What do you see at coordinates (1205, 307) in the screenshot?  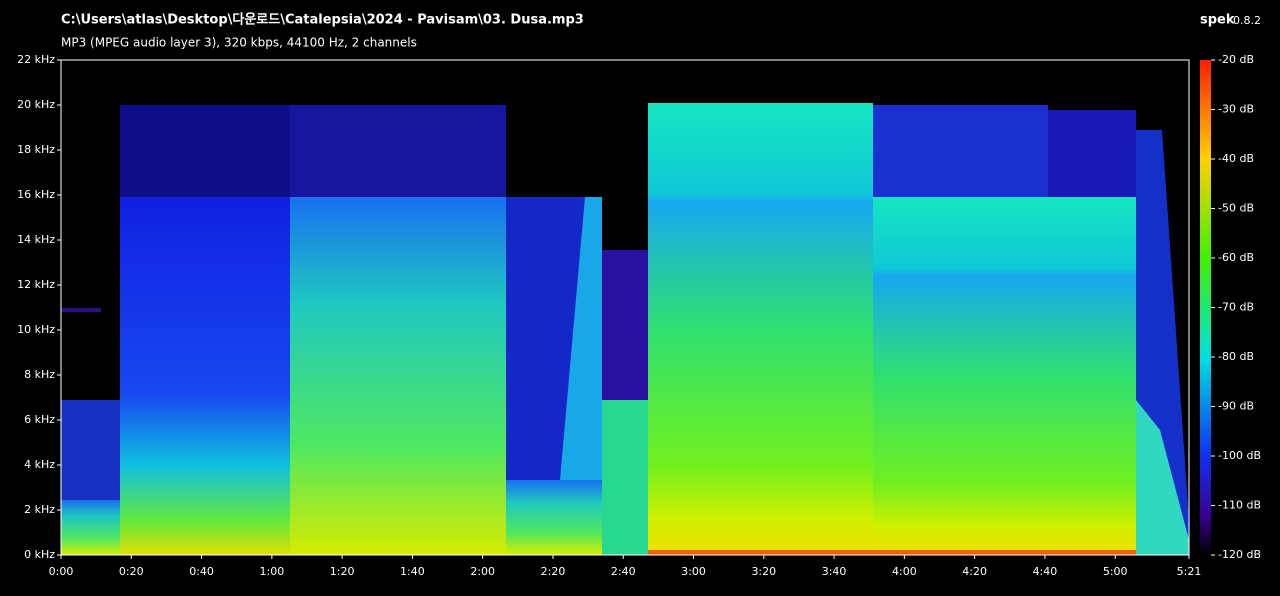 I see `color-scale` at bounding box center [1205, 307].